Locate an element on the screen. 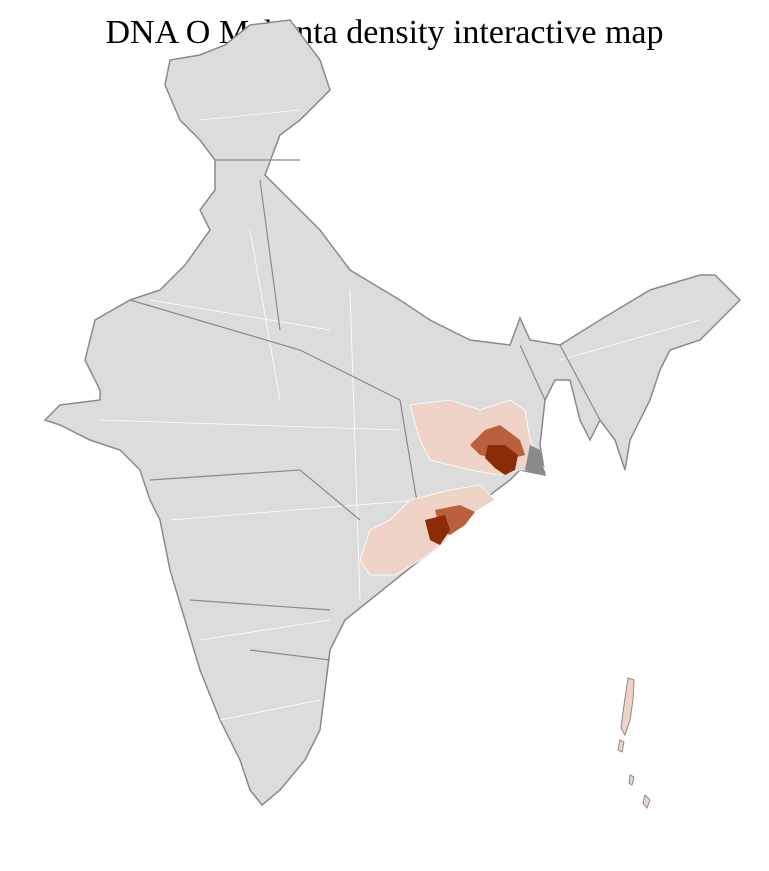  region-odisha-ganjam is located at coordinates (437, 530).